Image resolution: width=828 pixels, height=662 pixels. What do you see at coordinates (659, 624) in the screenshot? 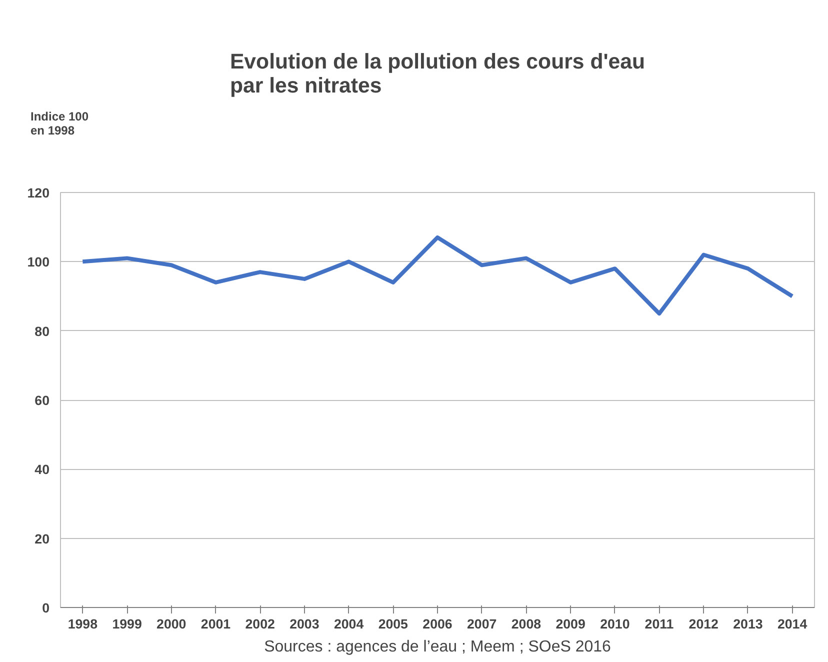
I see `x-tick-label: 2011` at bounding box center [659, 624].